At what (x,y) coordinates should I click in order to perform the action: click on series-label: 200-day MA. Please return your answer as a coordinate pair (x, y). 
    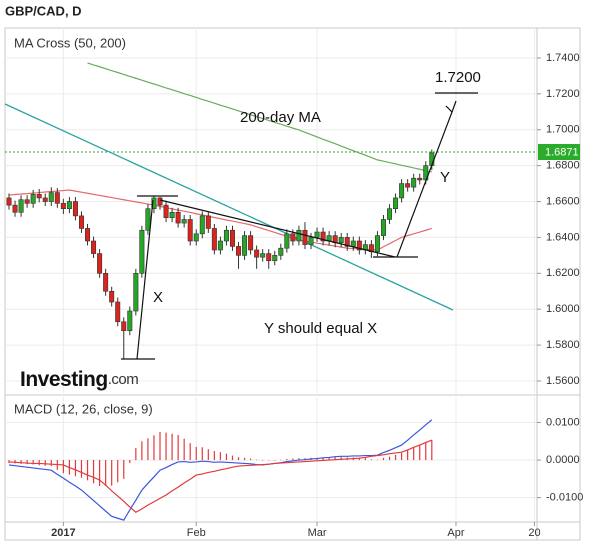
    Looking at the image, I should click on (280, 117).